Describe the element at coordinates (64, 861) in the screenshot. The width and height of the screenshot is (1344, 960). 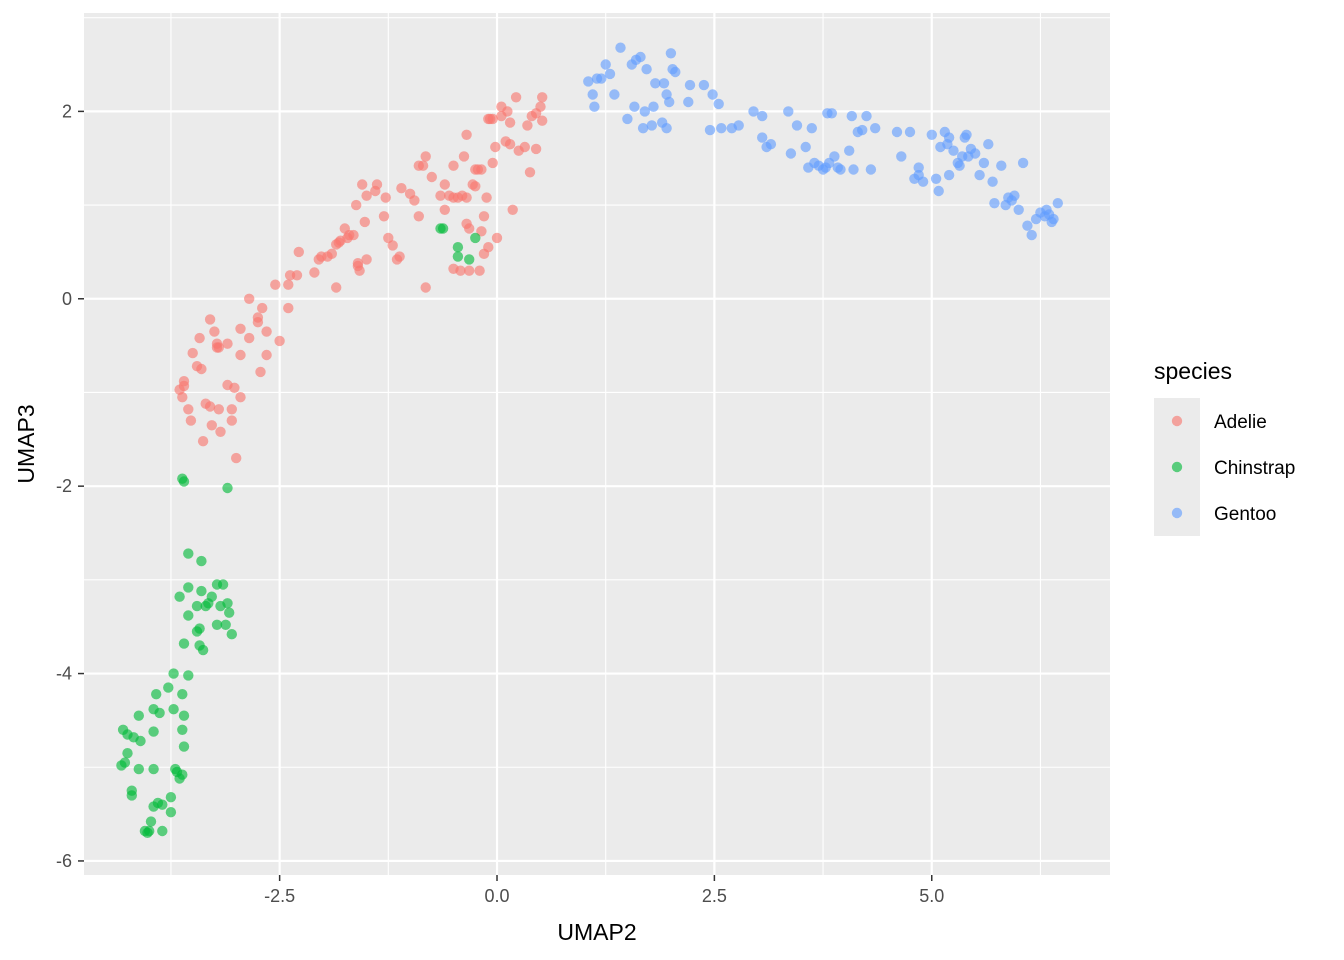
I see `y-tick-label: -6` at that location.